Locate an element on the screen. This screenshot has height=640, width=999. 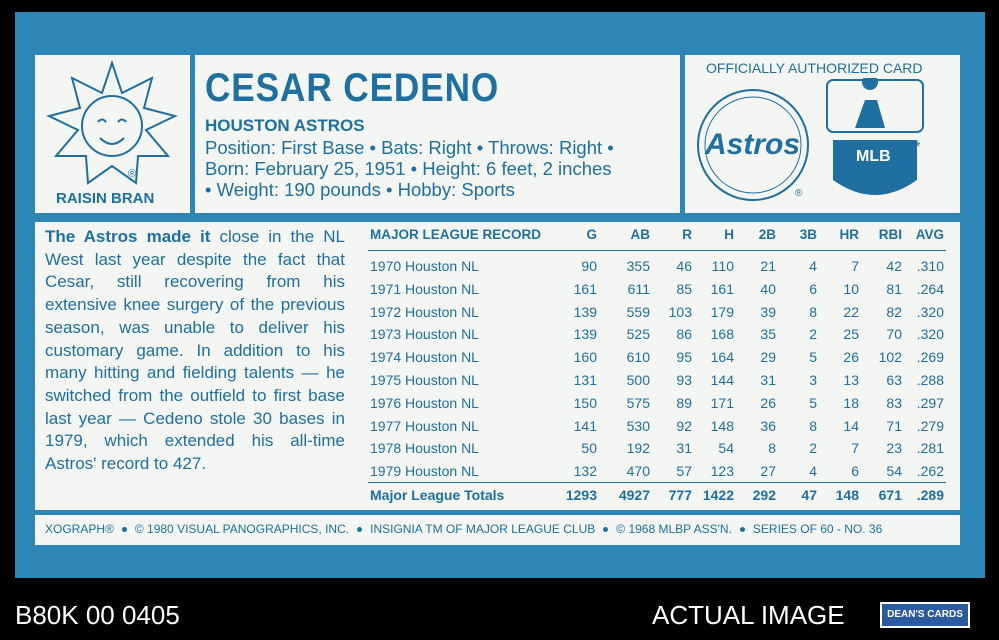
table-cell: 82 is located at coordinates (894, 311).